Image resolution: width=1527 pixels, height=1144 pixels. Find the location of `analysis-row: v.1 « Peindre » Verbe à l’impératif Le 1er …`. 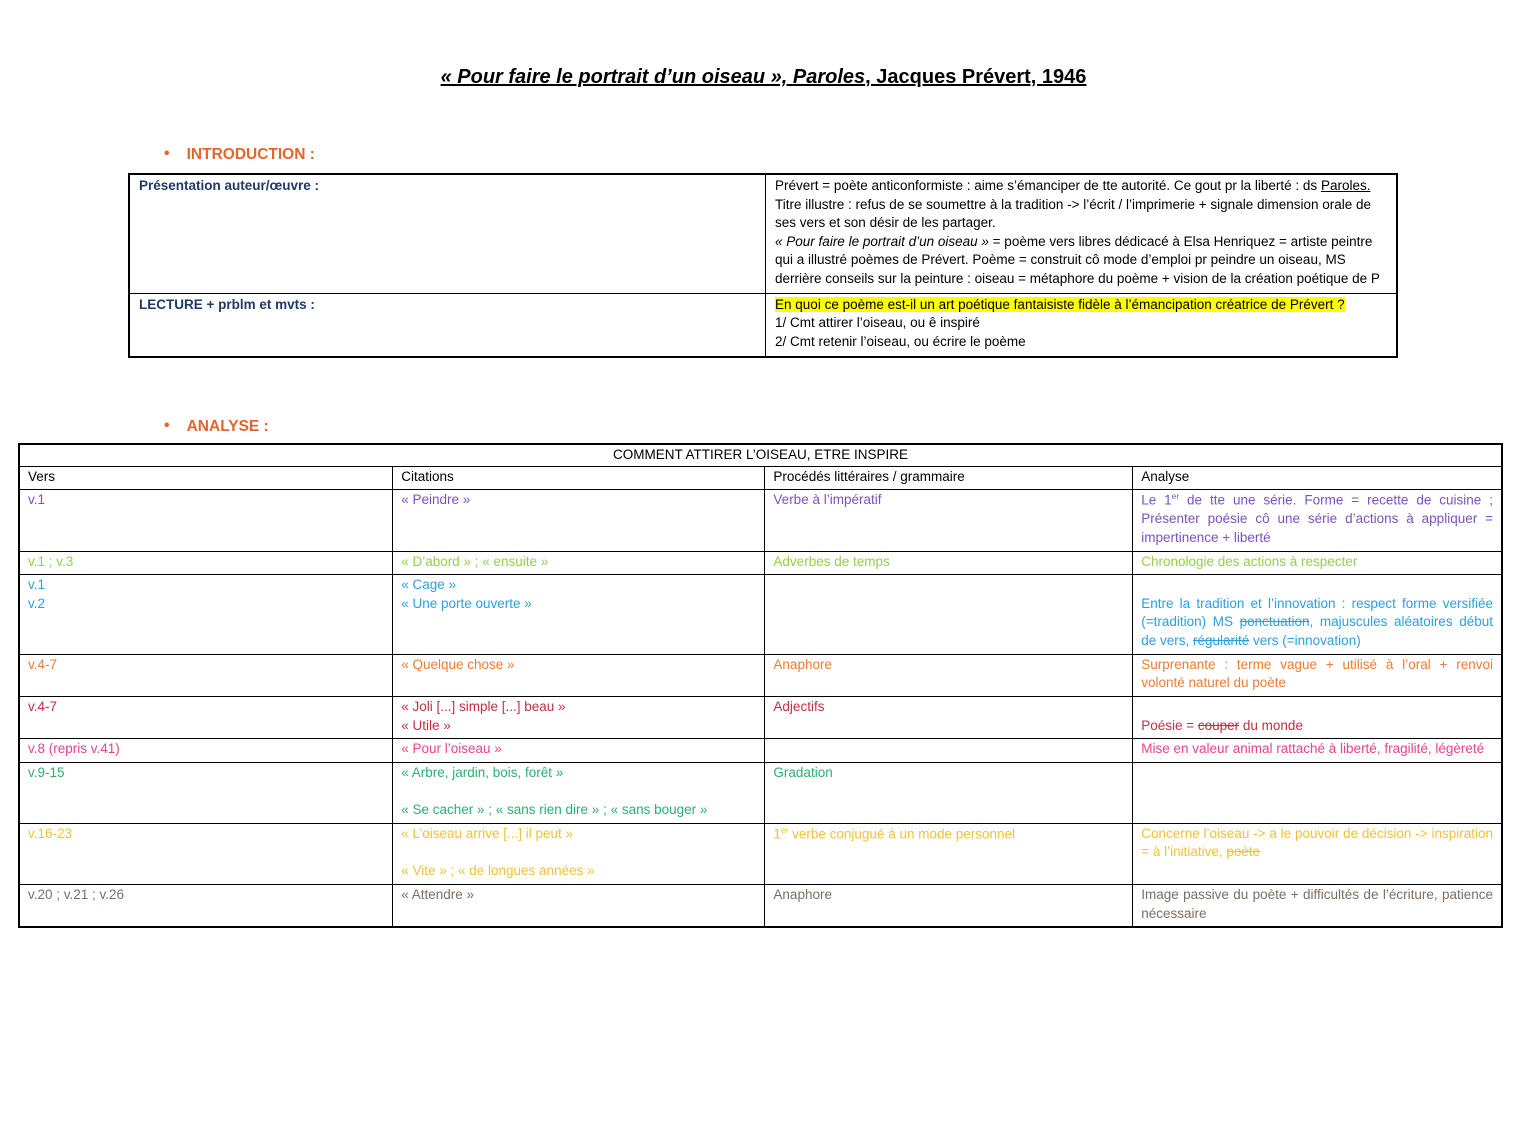

analysis-row: v.1 « Peindre » Verbe à l’impératif Le 1er … is located at coordinates (760, 520).